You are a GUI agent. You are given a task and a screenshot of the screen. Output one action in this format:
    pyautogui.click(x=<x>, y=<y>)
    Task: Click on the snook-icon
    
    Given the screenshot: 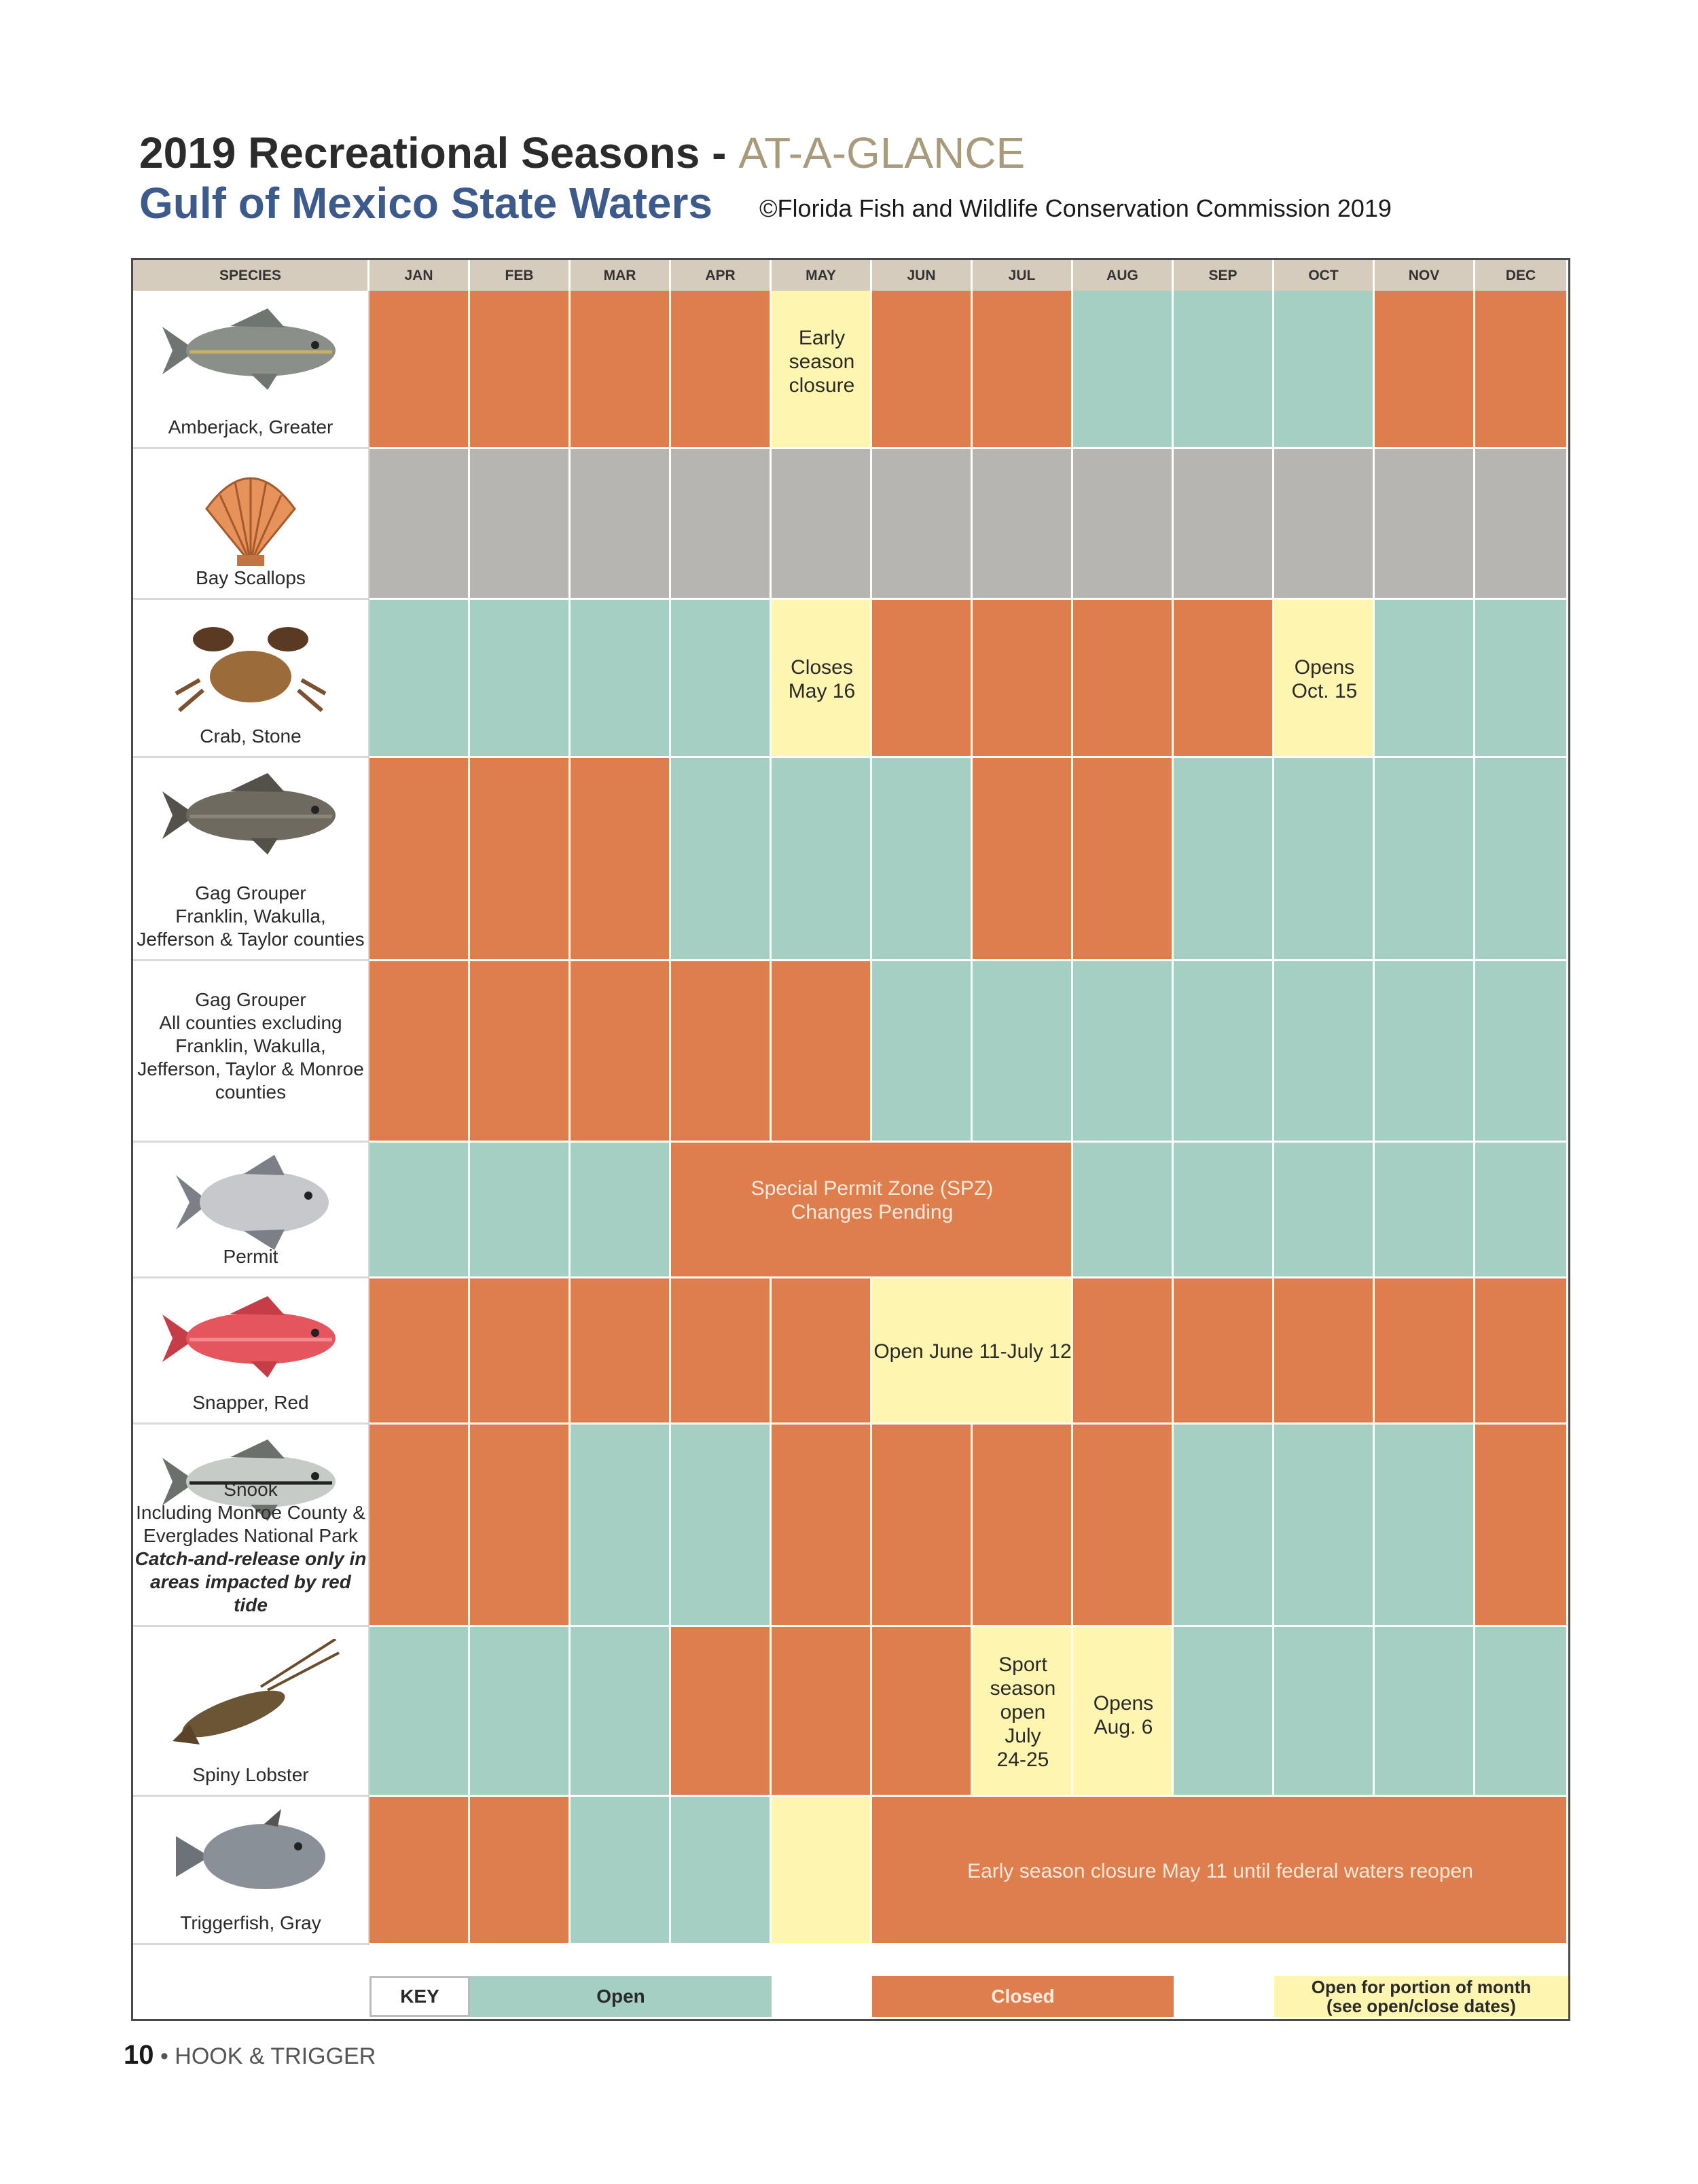 What is the action you would take?
    pyautogui.click(x=251, y=1483)
    